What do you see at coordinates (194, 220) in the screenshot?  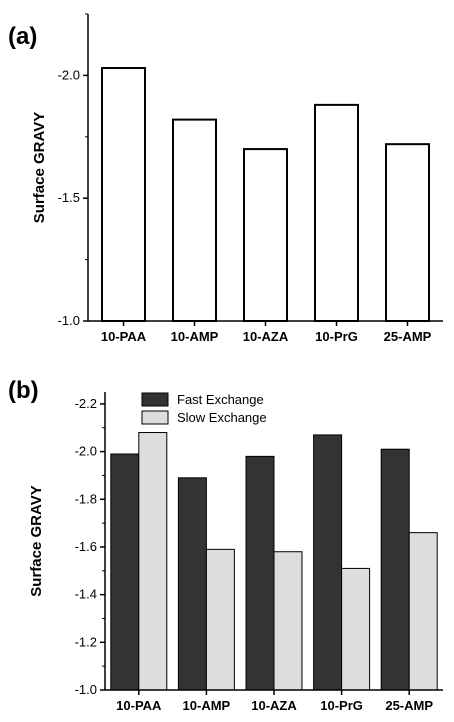 I see `bar-10-amp` at bounding box center [194, 220].